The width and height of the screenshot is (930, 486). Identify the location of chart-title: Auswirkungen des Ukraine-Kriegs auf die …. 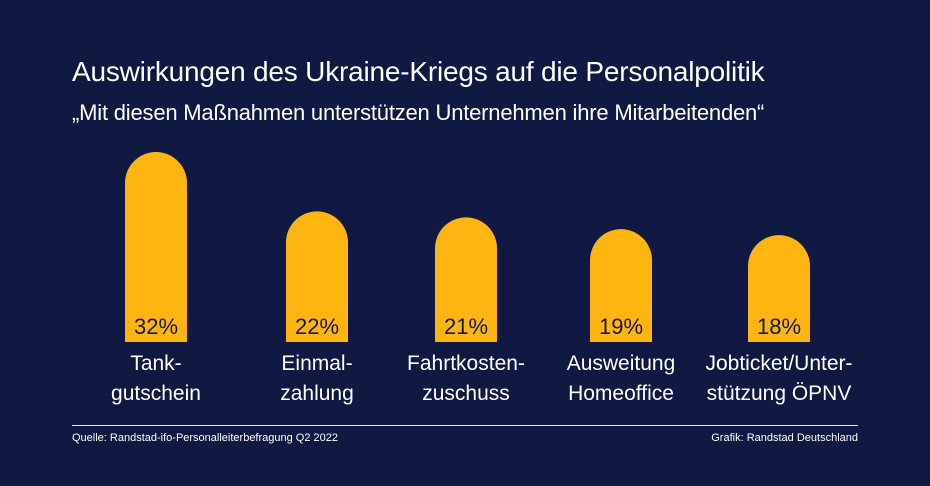
(418, 71).